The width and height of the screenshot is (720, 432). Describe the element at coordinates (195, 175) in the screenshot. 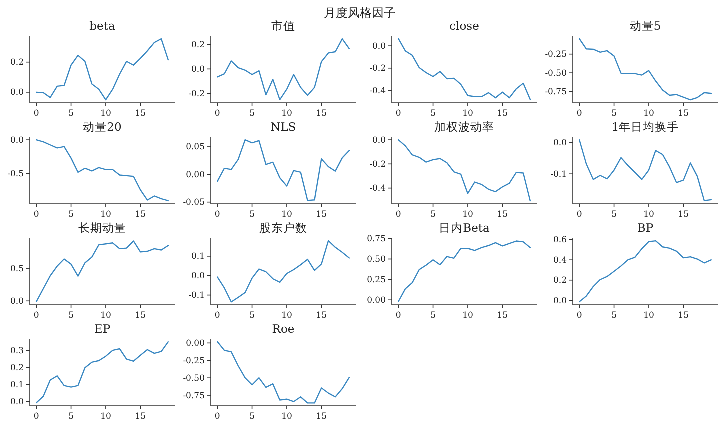

I see `y-tick-label: 0.00` at that location.